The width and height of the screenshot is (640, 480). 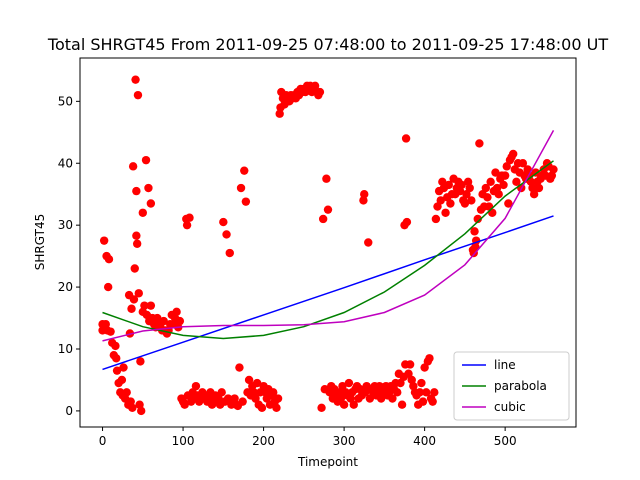 What do you see at coordinates (65, 225) in the screenshot?
I see `y-tick-label: 30` at bounding box center [65, 225].